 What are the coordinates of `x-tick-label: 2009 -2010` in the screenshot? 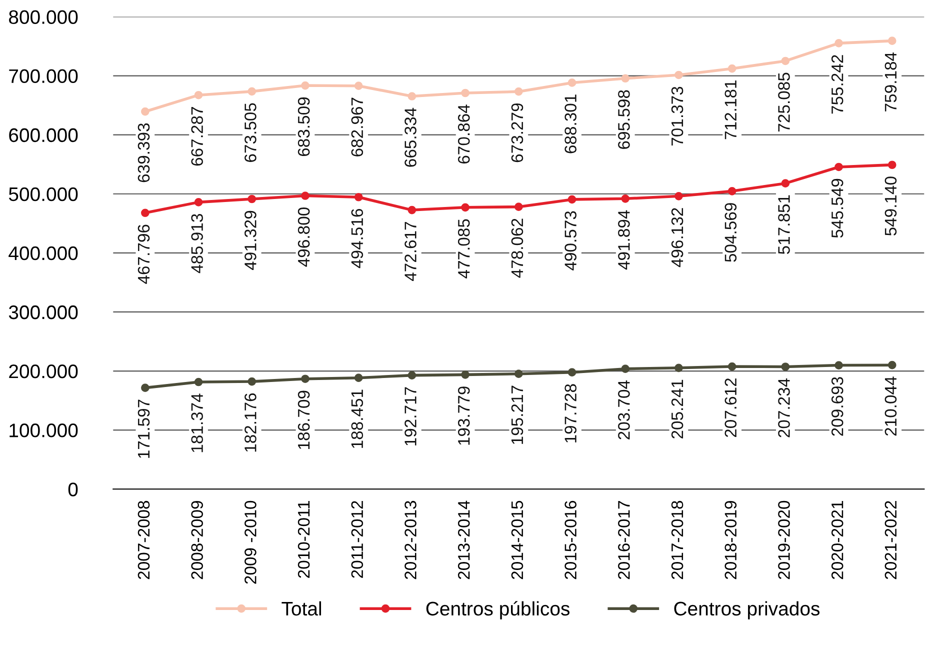 It's located at (250, 542).